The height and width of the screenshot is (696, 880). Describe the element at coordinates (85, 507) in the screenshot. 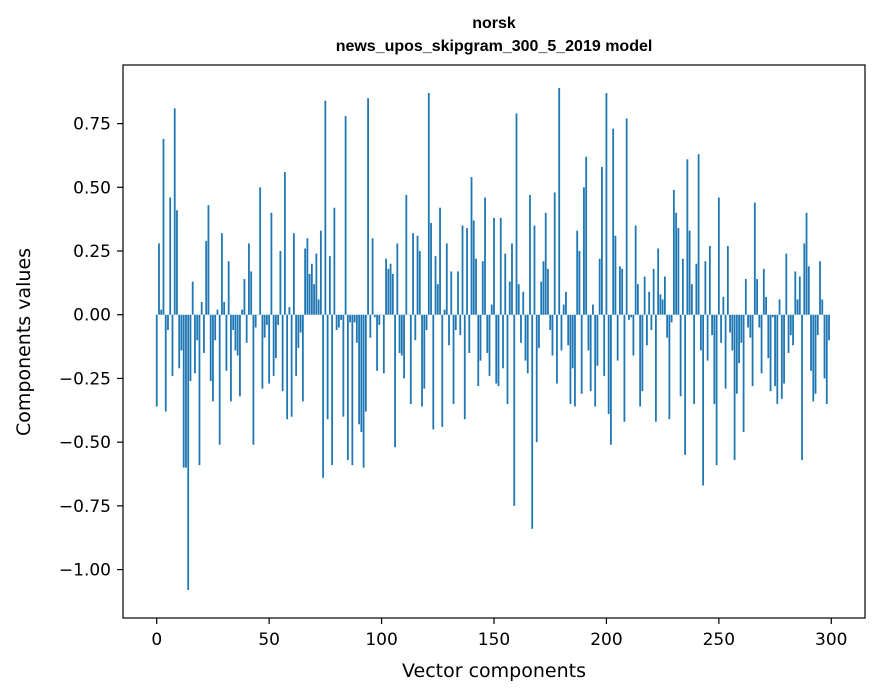

I see `y-tick-label: −0.75` at that location.